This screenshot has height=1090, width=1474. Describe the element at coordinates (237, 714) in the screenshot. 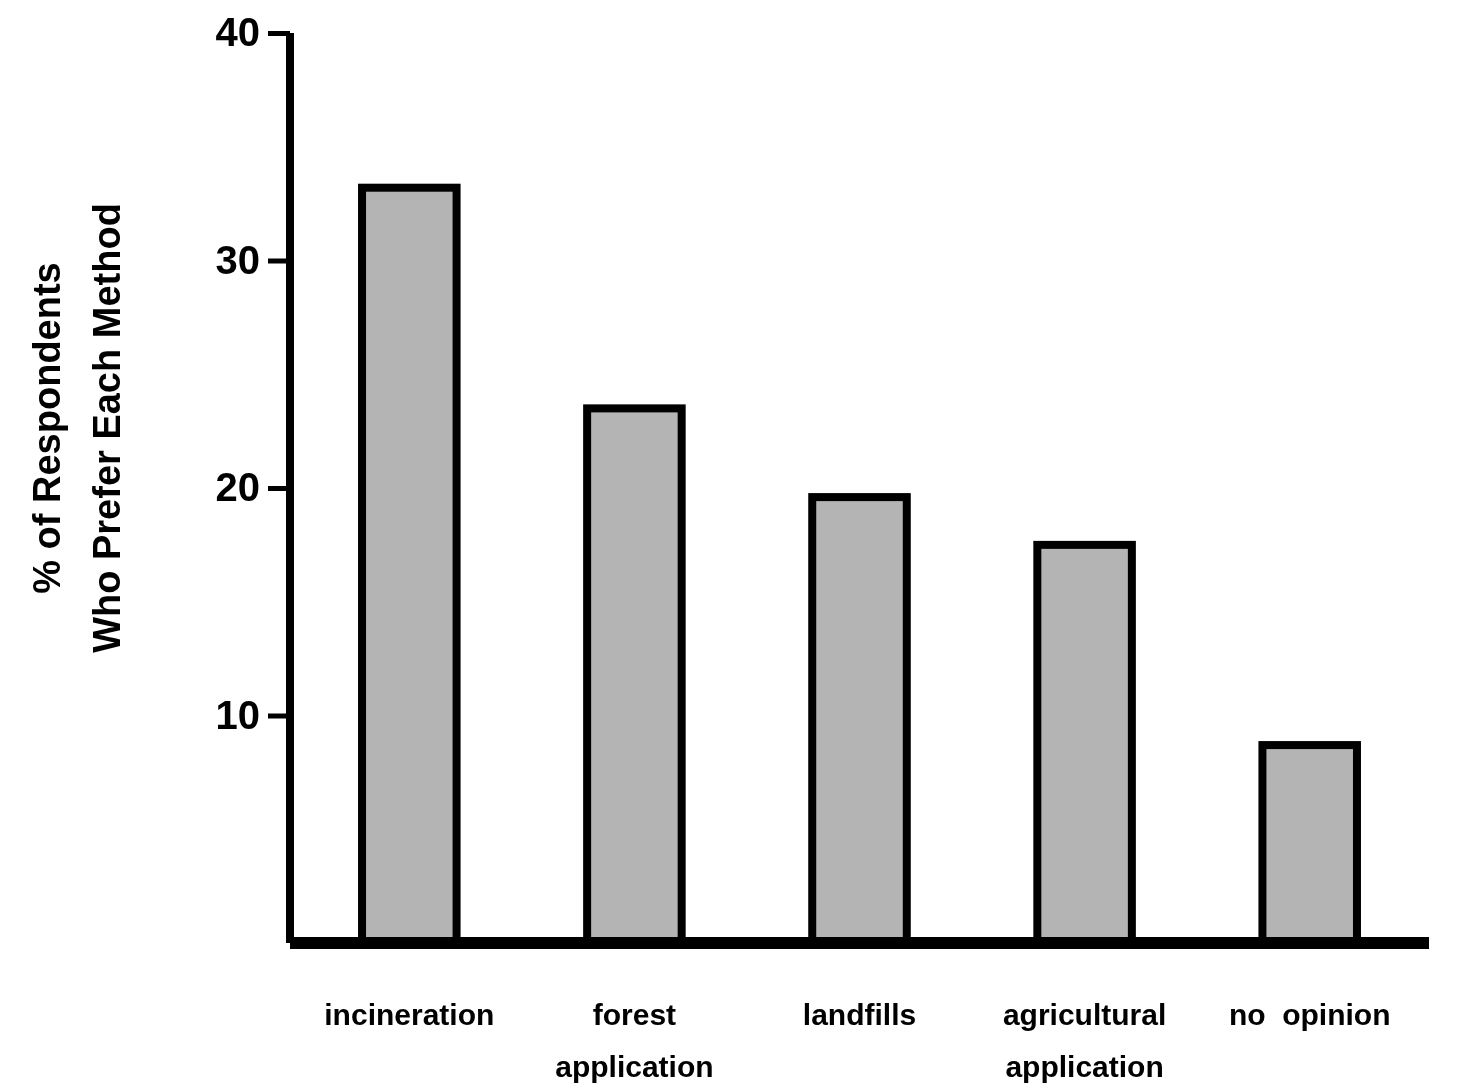

I see `y-tick-label: 10` at that location.